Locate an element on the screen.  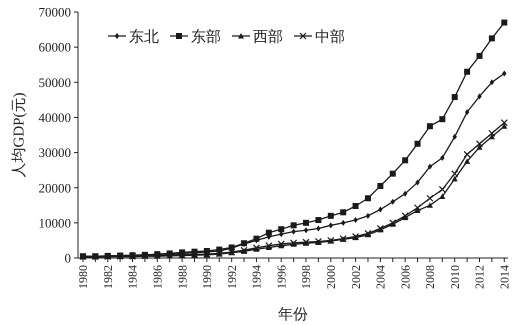
y-axis-title: 人均GDP(元) is located at coordinates (19, 135).